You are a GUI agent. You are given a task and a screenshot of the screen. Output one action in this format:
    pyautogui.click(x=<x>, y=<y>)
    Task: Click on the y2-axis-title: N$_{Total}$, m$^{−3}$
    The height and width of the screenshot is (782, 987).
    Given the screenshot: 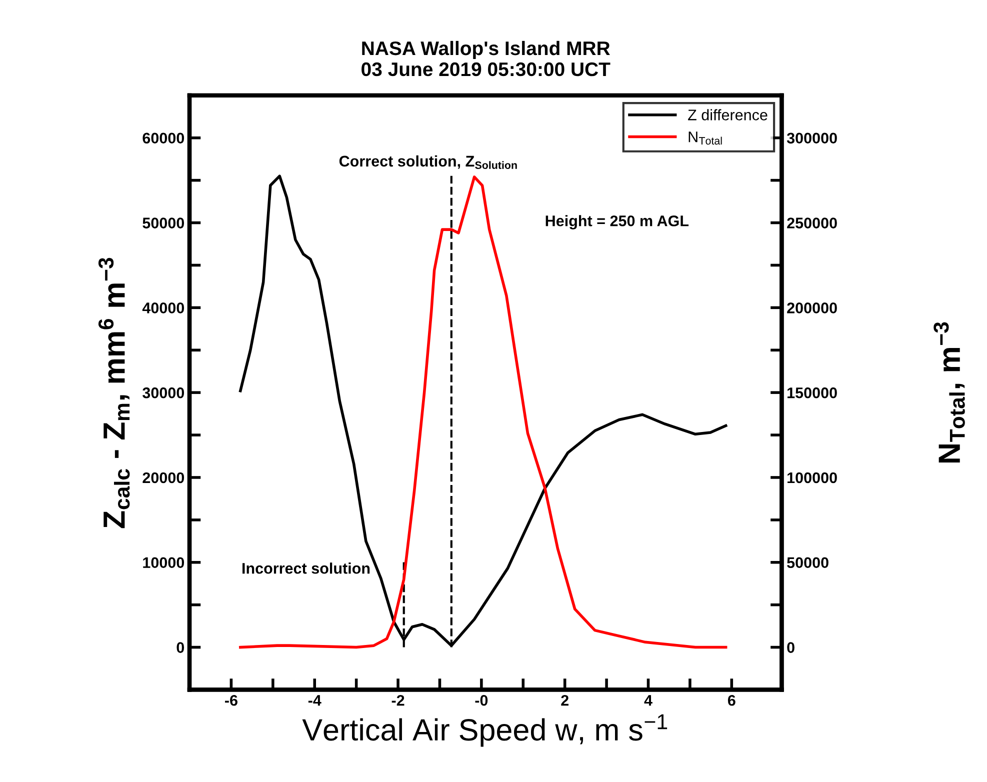 What is the action you would take?
    pyautogui.click(x=949, y=392)
    